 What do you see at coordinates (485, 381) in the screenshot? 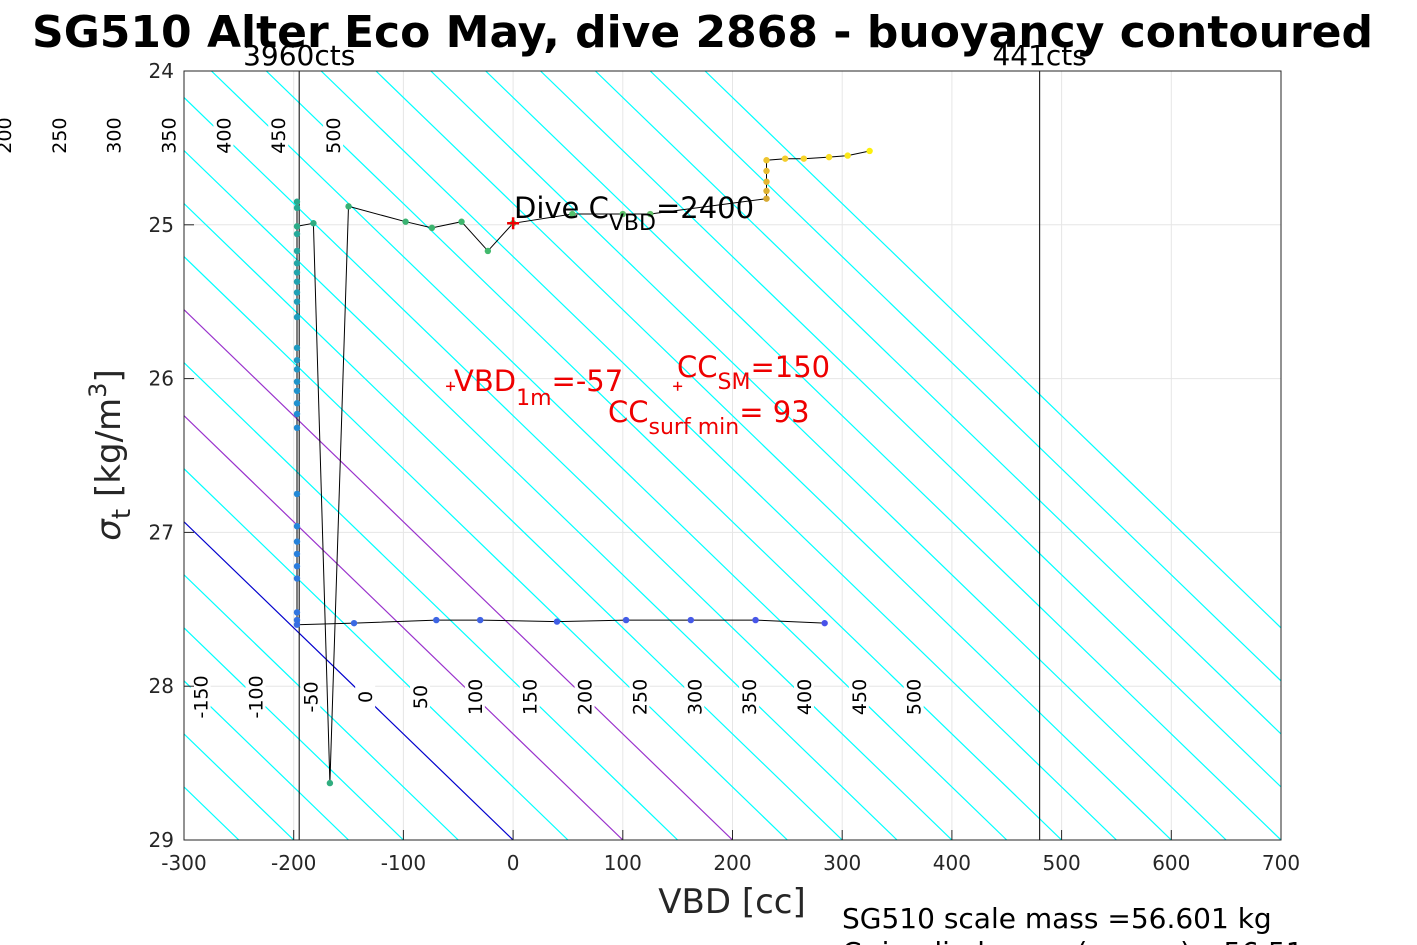
I see `vbd-1m-main: VBD` at bounding box center [485, 381].